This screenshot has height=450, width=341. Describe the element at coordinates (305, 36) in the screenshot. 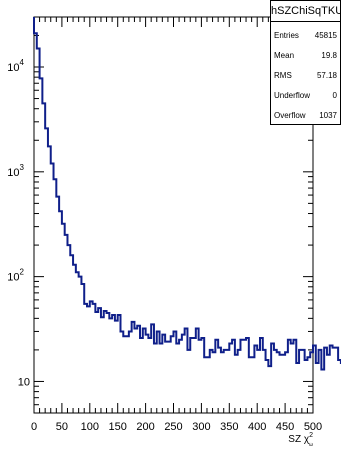

I see `stats-entries-row: Entries 45815` at that location.